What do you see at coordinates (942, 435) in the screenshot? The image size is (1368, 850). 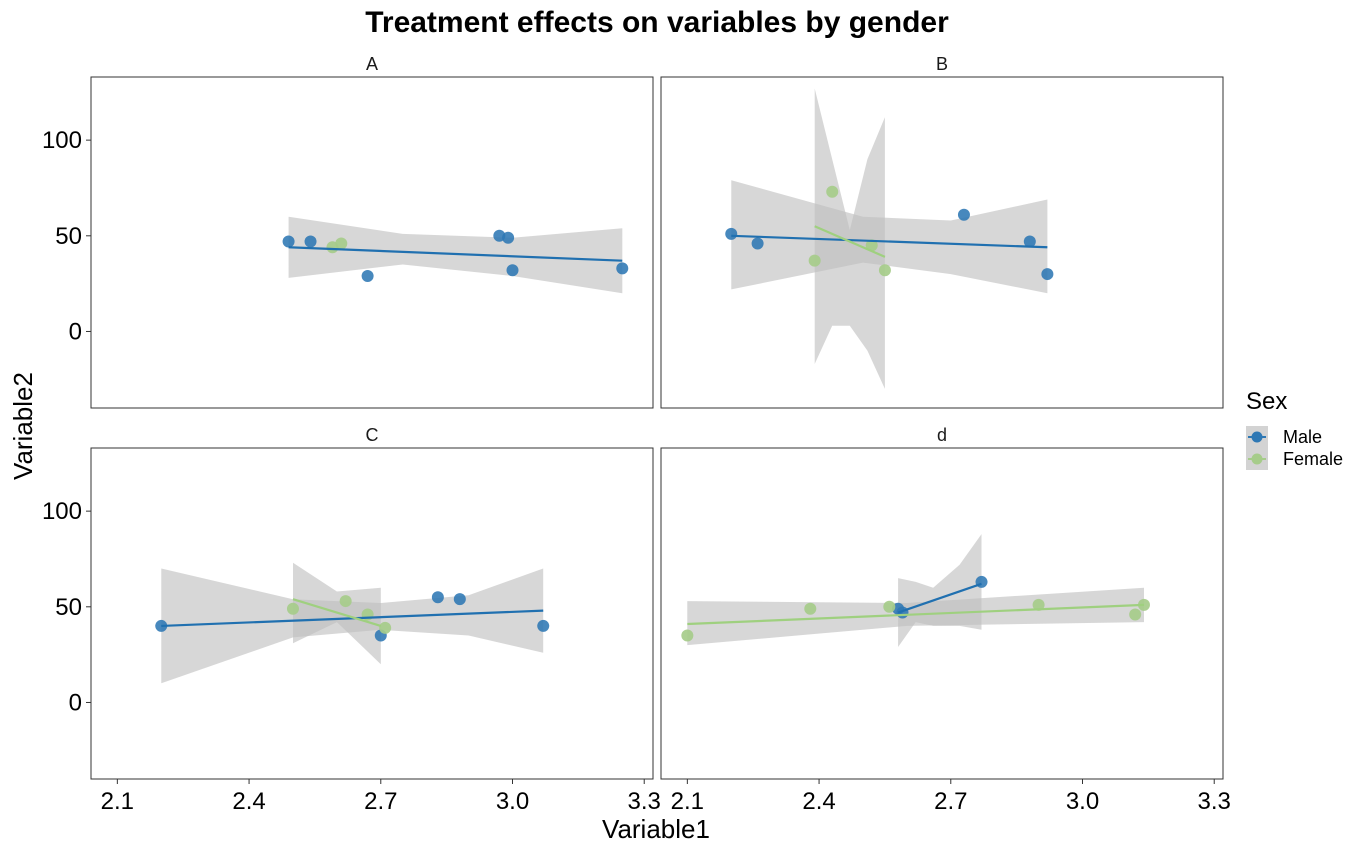 I see `panel-label: d` at bounding box center [942, 435].